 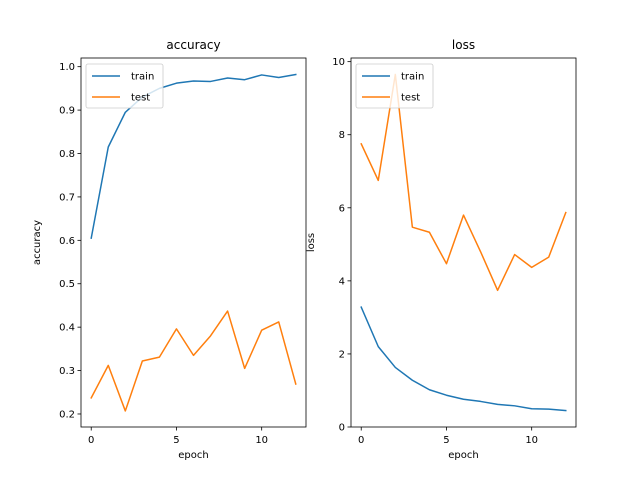 I want to click on y-tick-label: 6, so click(x=342, y=208).